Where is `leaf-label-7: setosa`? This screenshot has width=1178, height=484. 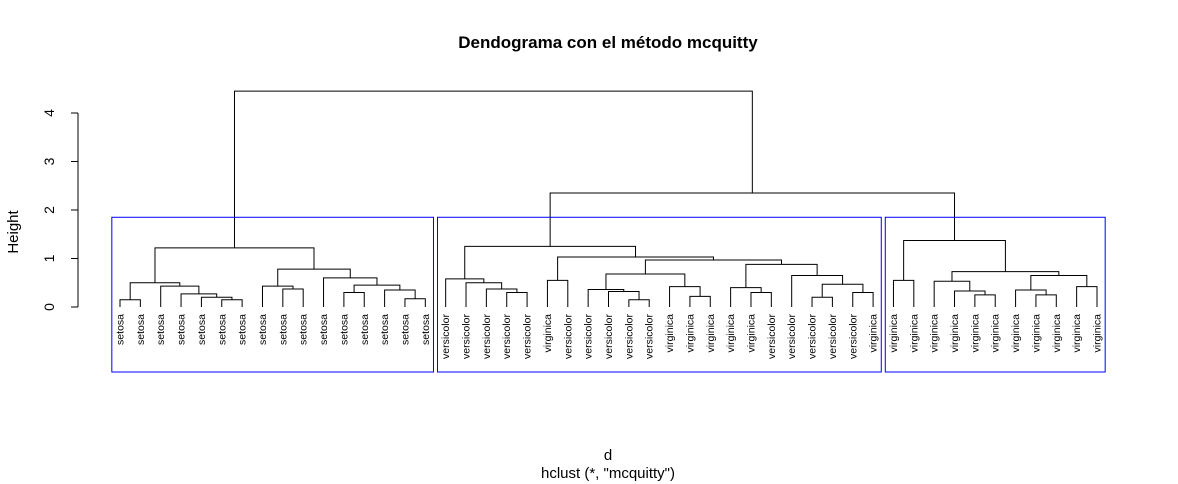 leaf-label-7: setosa is located at coordinates (263, 329).